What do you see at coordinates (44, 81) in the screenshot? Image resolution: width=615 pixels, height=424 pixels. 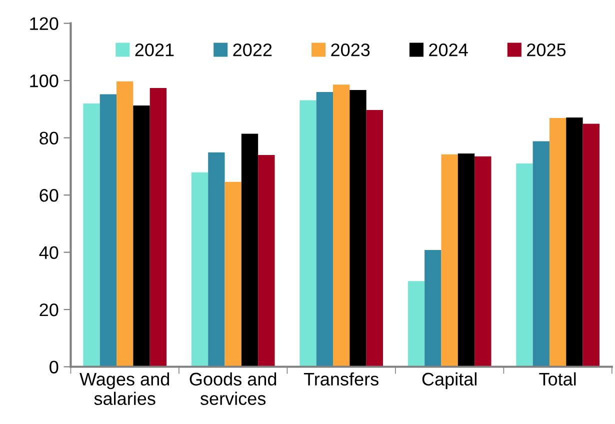 I see `y-tick-label: 100` at bounding box center [44, 81].